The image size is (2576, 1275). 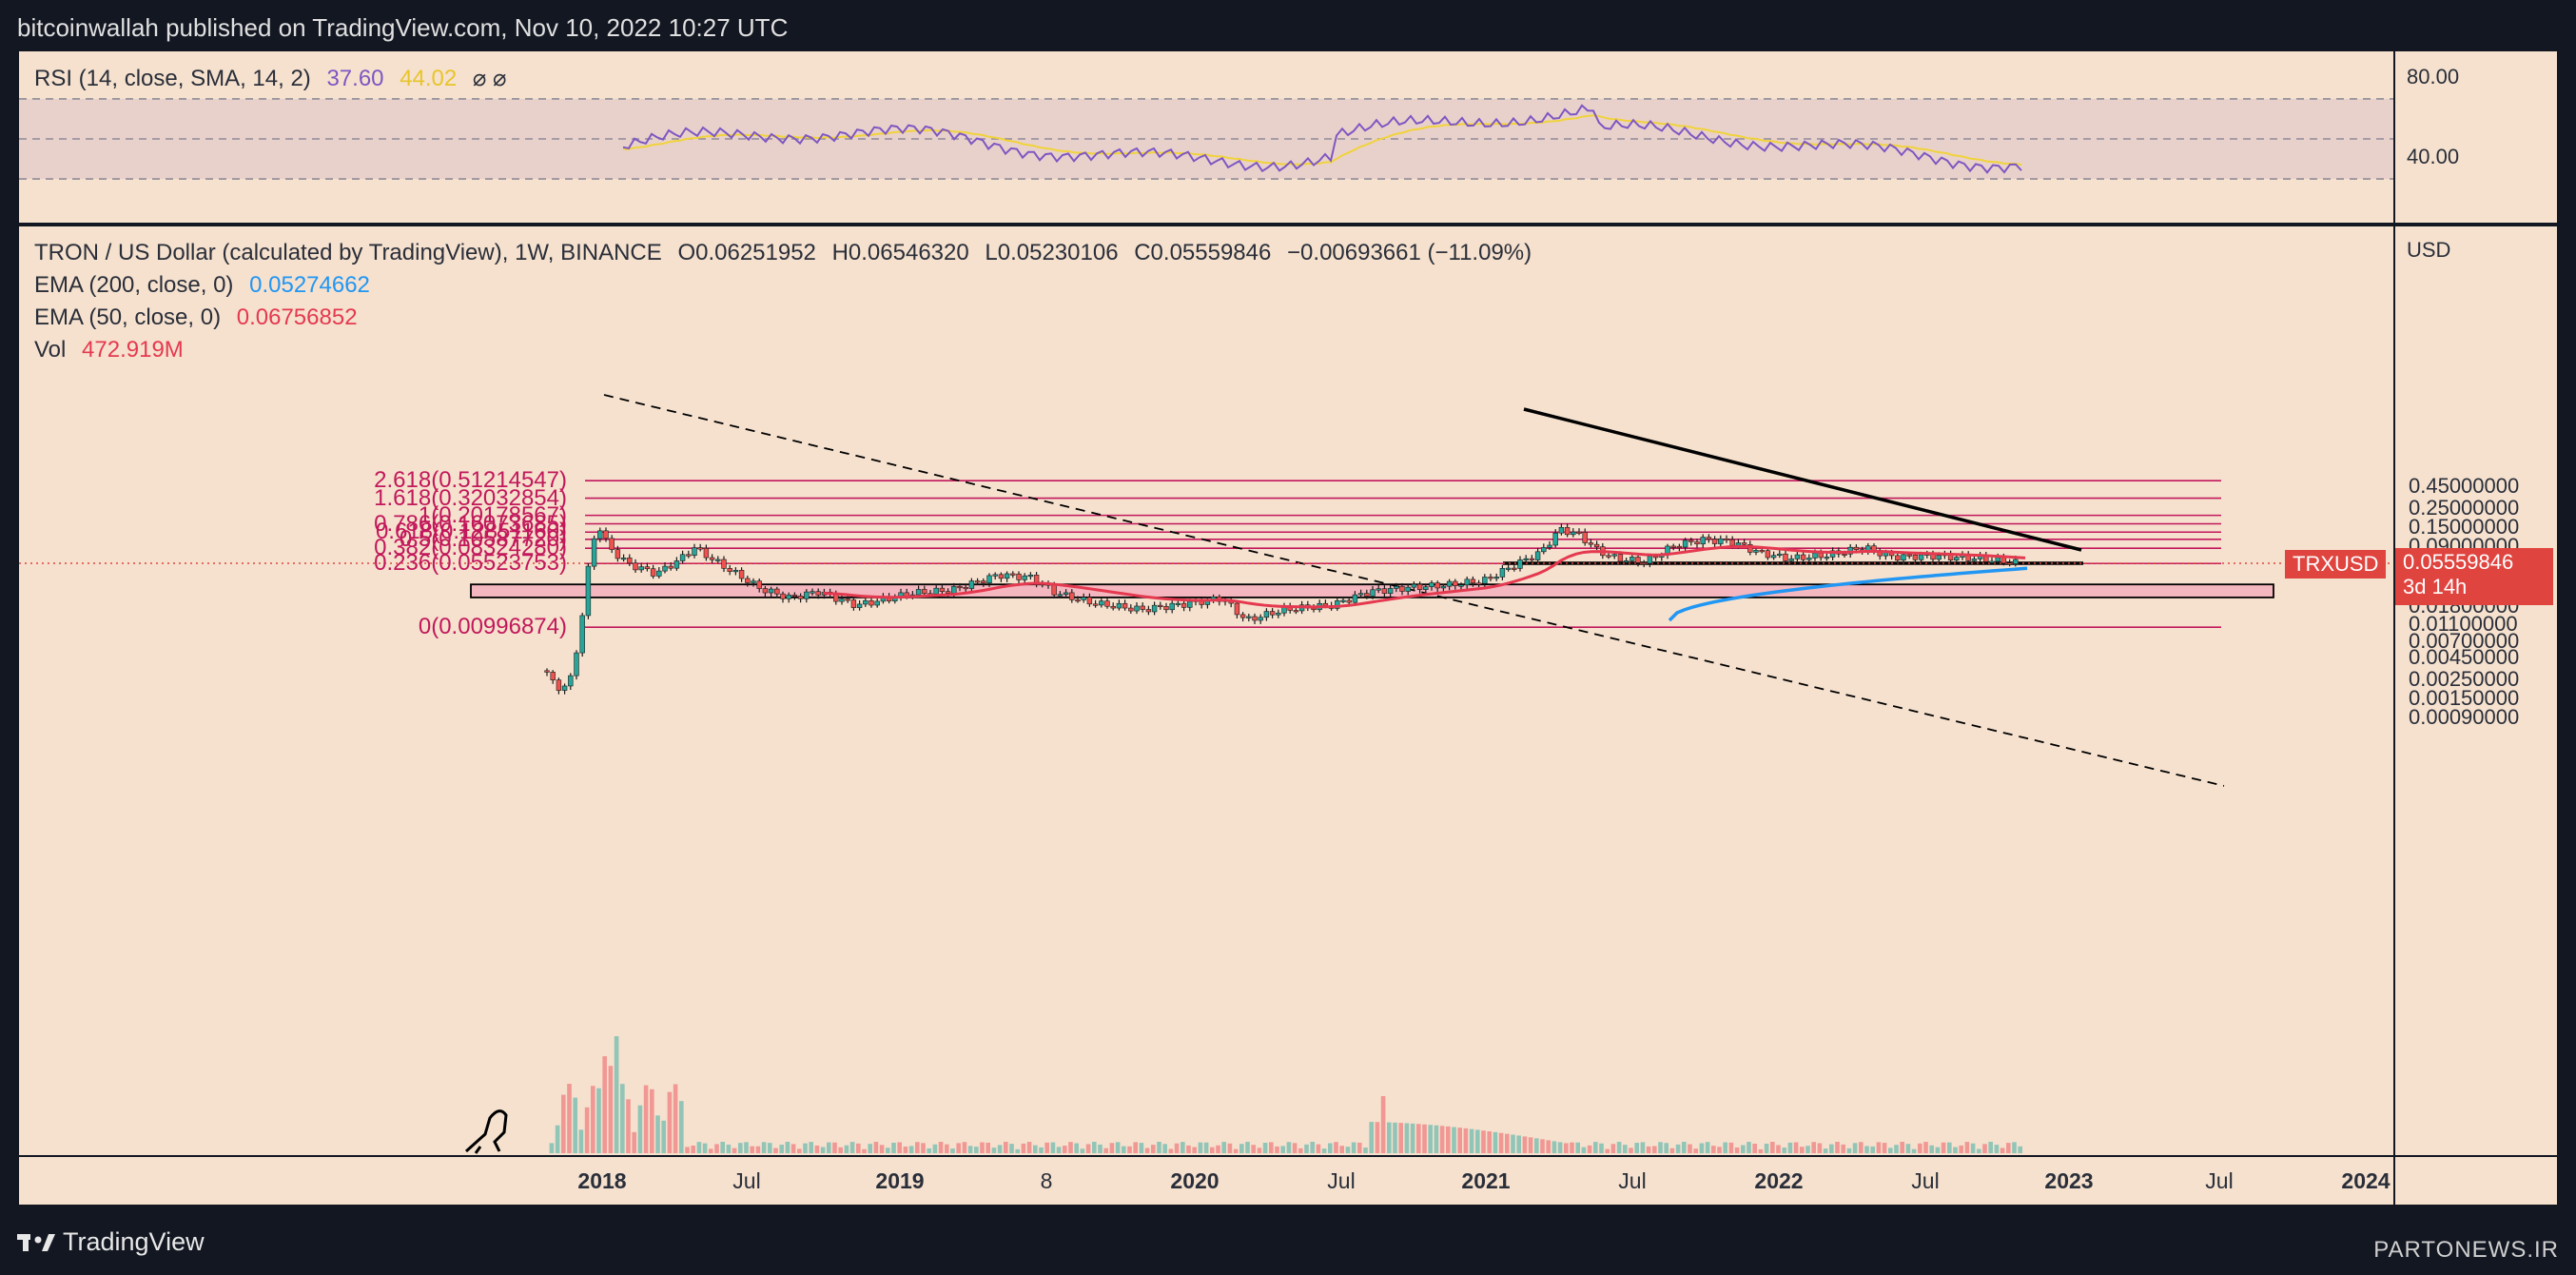 I want to click on fib-level-label: 0.618(0.12851160), so click(x=471, y=532).